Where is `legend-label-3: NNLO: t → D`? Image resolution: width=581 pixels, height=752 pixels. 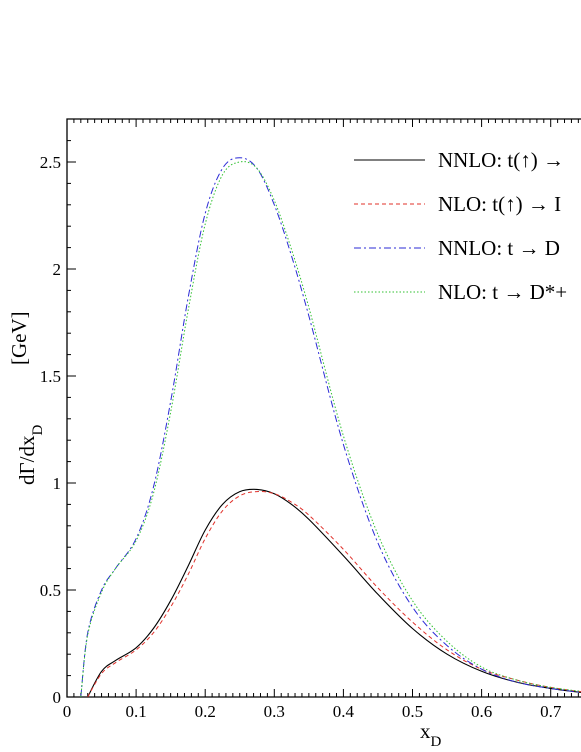 legend-label-3: NNLO: t → D is located at coordinates (499, 248).